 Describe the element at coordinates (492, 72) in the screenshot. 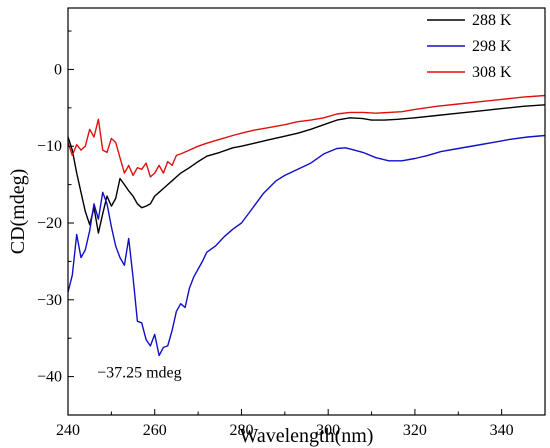

I see `legend-label: 308 K` at that location.